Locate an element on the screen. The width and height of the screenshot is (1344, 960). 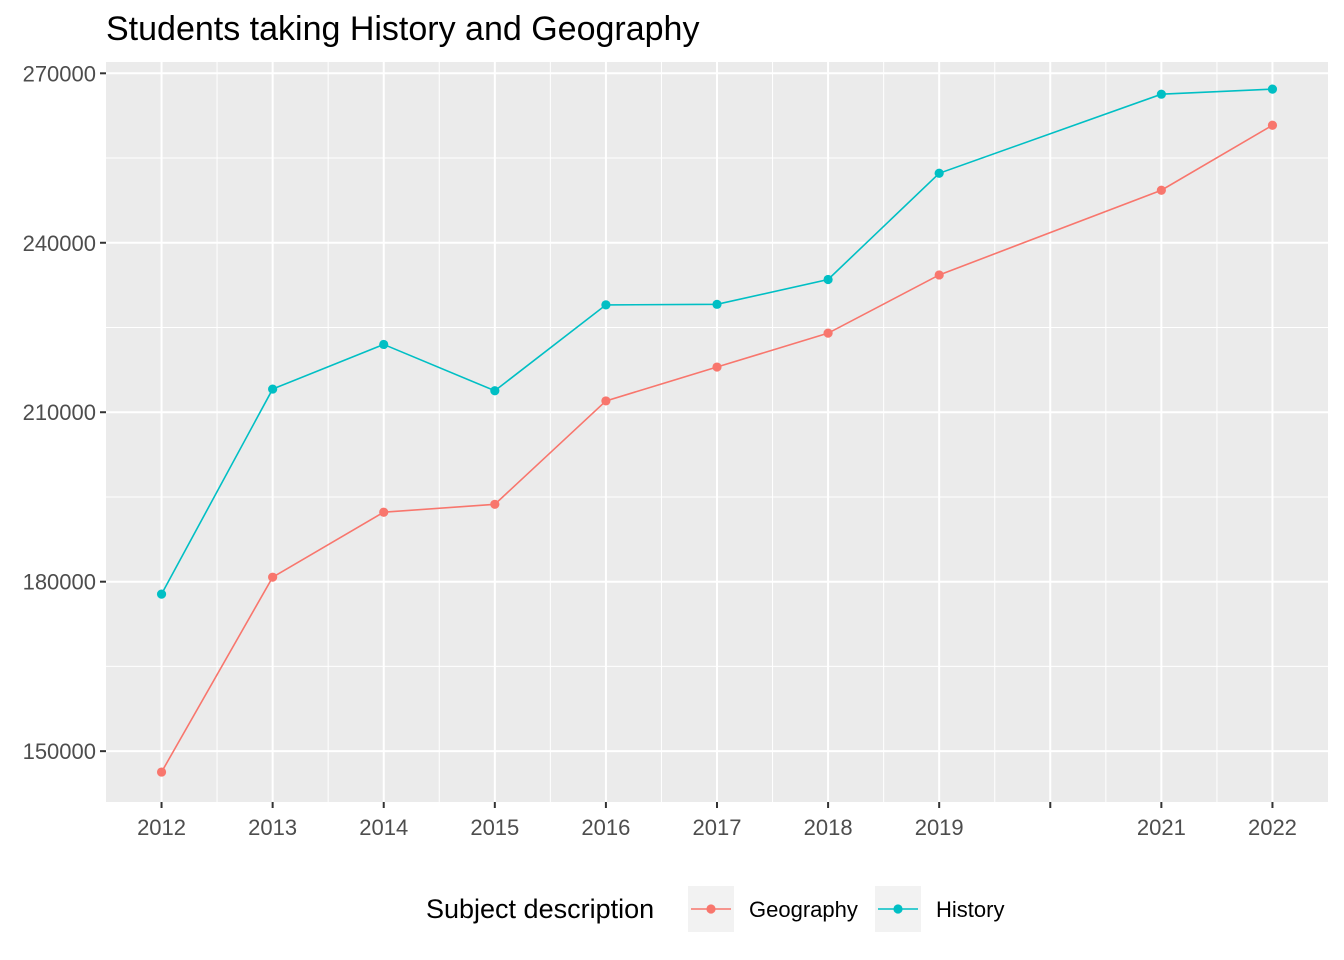
x-tick-label: 2012 is located at coordinates (161, 827).